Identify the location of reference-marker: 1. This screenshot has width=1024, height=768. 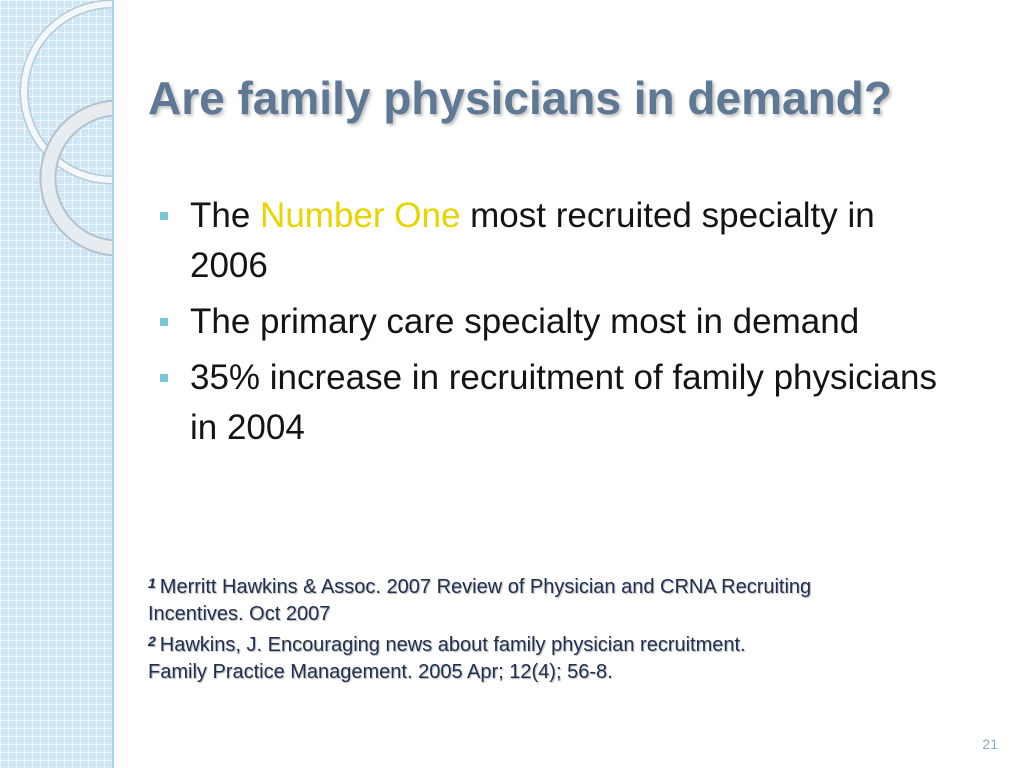
(152, 583).